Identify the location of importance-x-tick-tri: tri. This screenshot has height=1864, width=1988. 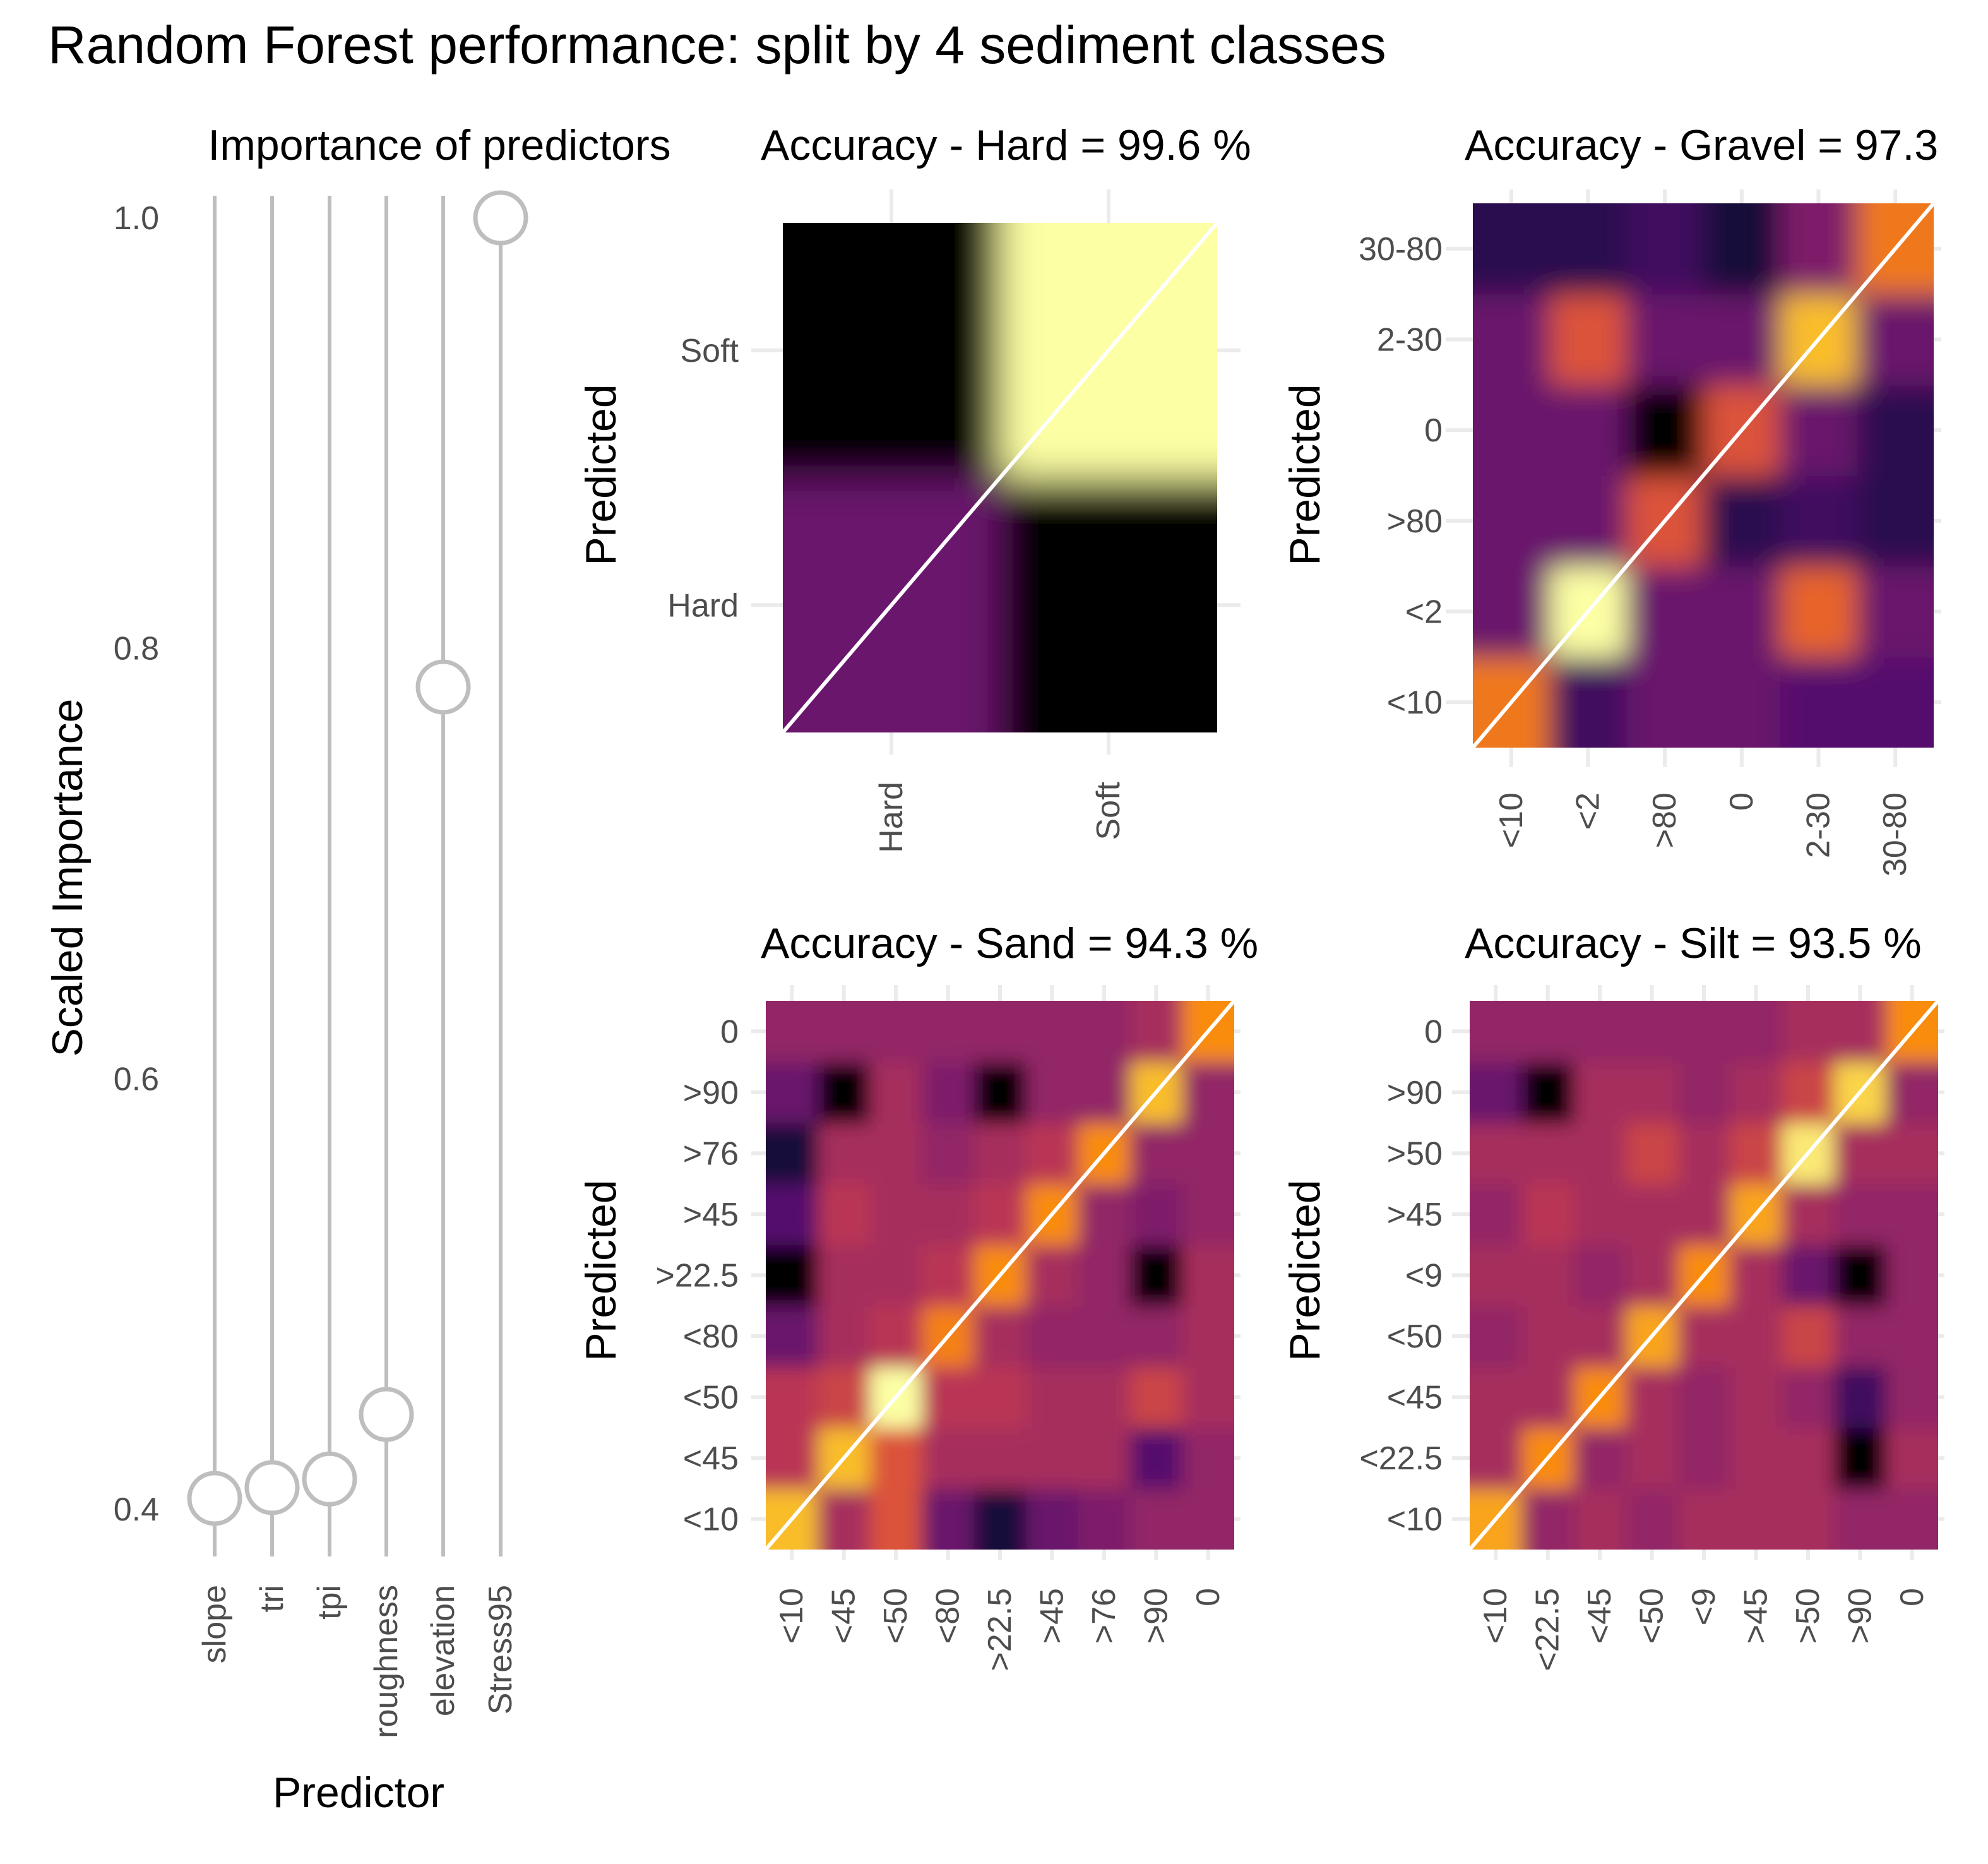
(272, 1598).